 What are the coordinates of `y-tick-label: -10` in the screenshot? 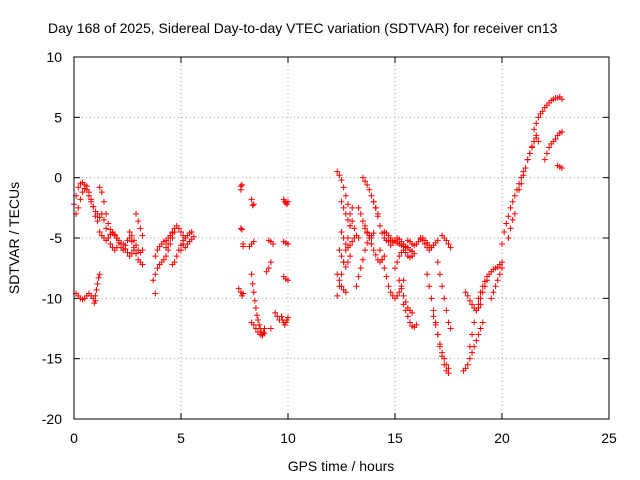 It's located at (52, 298).